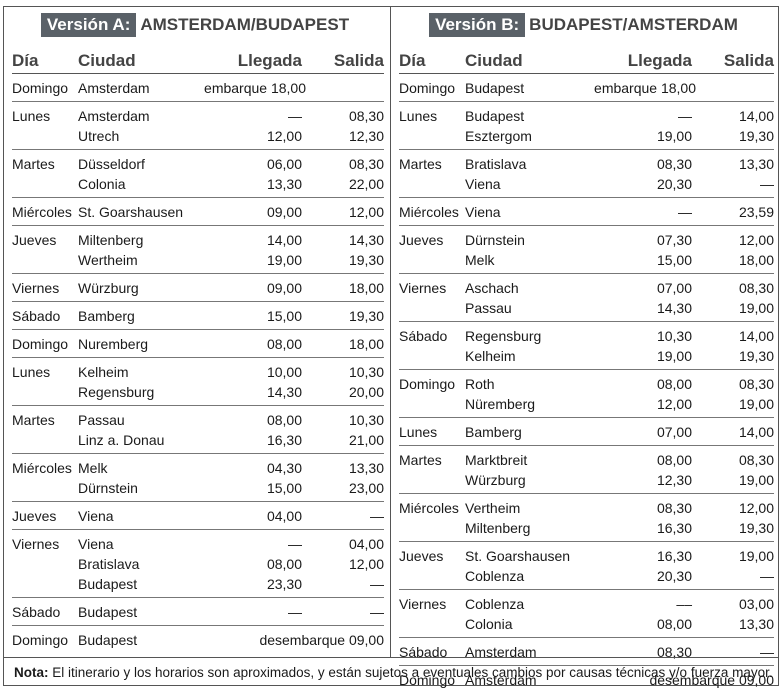 Image resolution: width=784 pixels, height=693 pixels. I want to click on city-cell: Dürnstein, so click(108, 488).